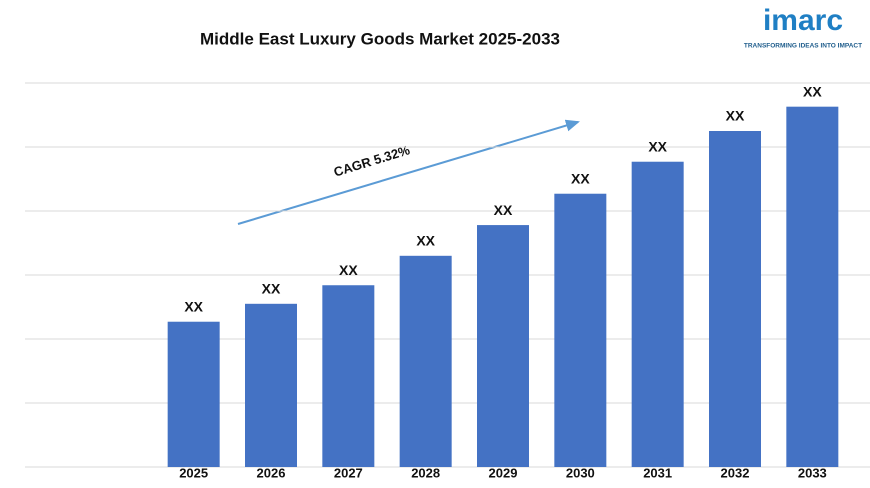  What do you see at coordinates (580, 472) in the screenshot?
I see `x-tick-label: 2030` at bounding box center [580, 472].